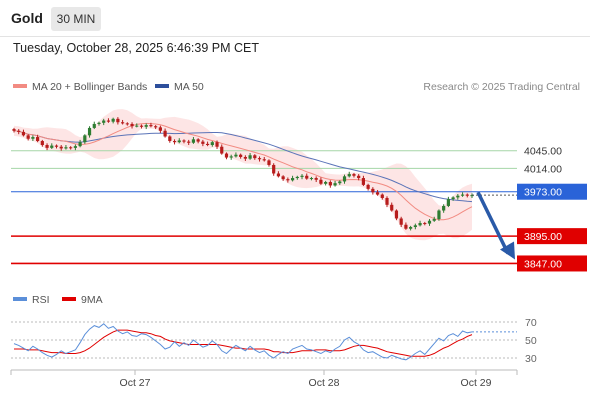 This screenshot has height=400, width=590. I want to click on rsi-ma-legend-swatch, so click(69, 299).